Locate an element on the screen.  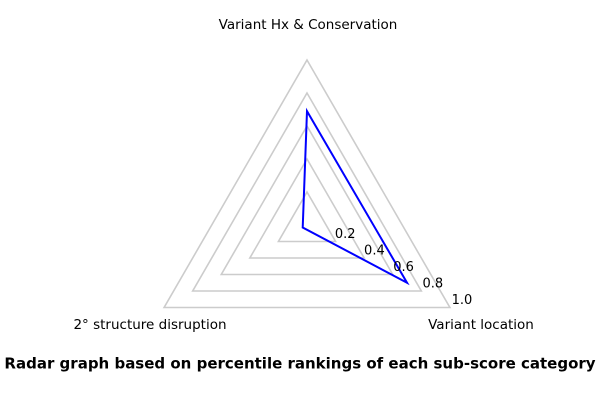
tick-label-0.8: 0.8 is located at coordinates (432, 284).